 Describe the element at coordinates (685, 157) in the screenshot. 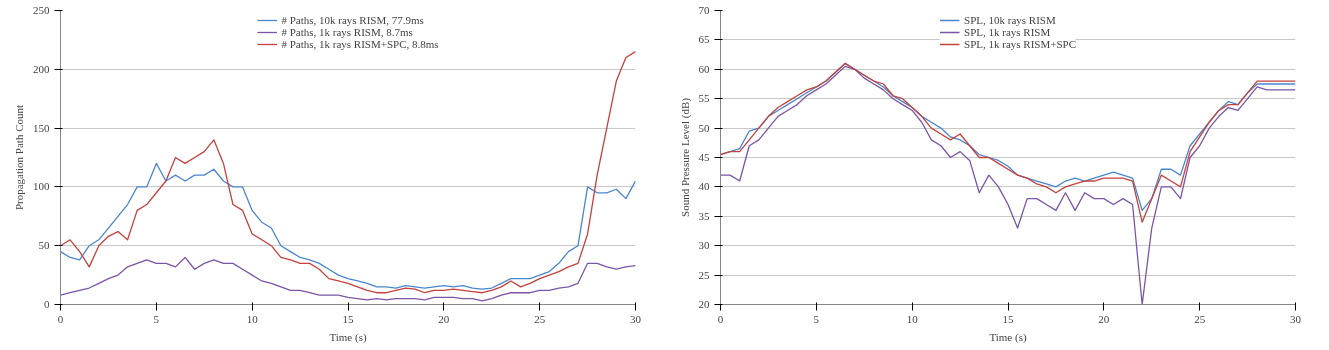

I see `y-axis-title: Sound Pressure Level (dB)` at that location.